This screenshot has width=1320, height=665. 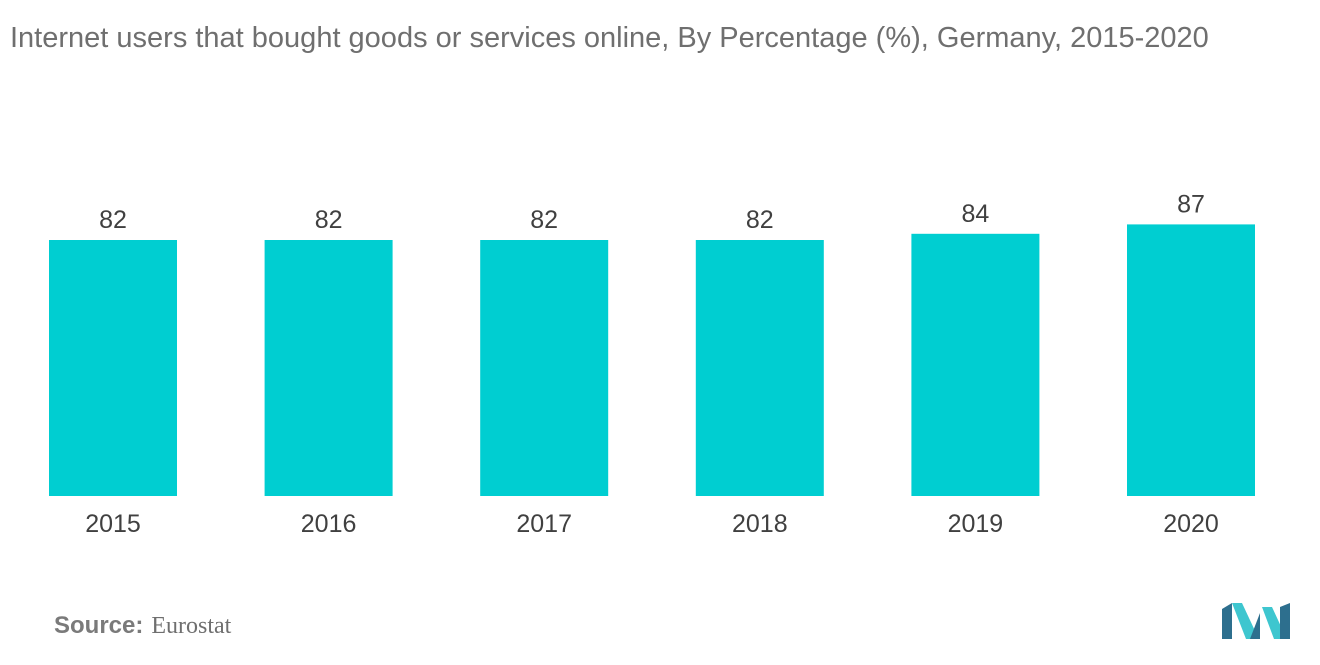 I want to click on x-tick-label-2015: 2015, so click(x=113, y=524).